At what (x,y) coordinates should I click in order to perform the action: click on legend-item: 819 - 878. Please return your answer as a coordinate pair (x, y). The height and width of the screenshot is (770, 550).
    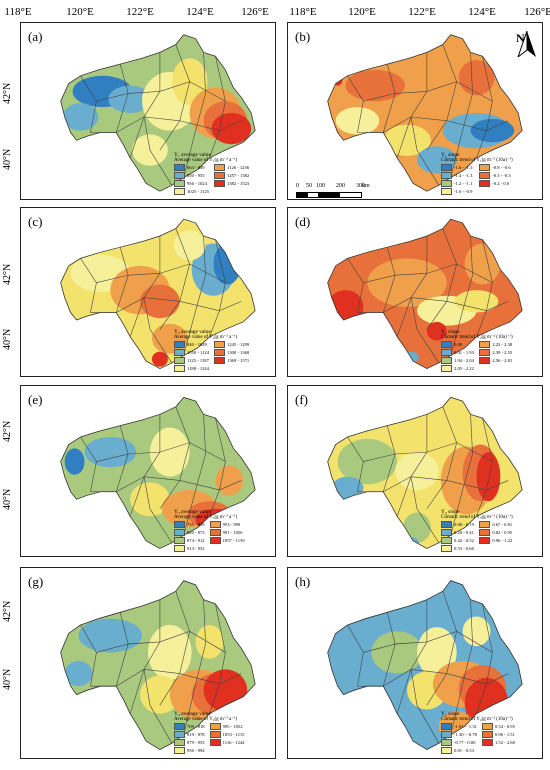
    Looking at the image, I should click on (189, 735).